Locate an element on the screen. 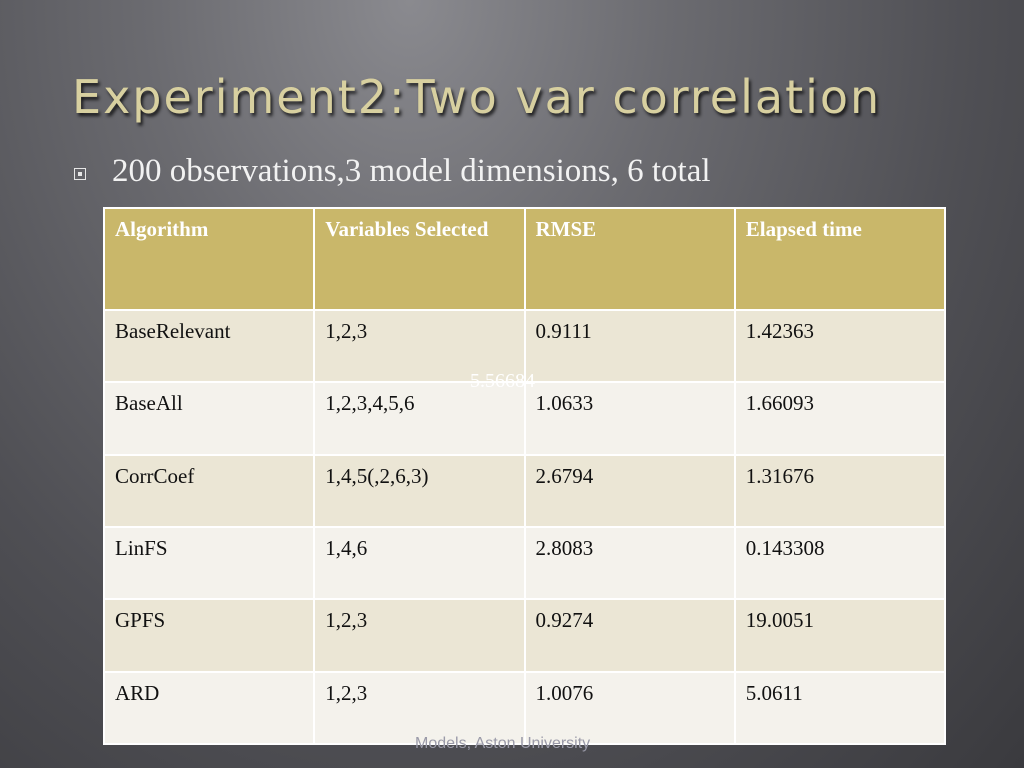 This screenshot has height=768, width=1024. cell-algorithm: BaseRelevant is located at coordinates (209, 346).